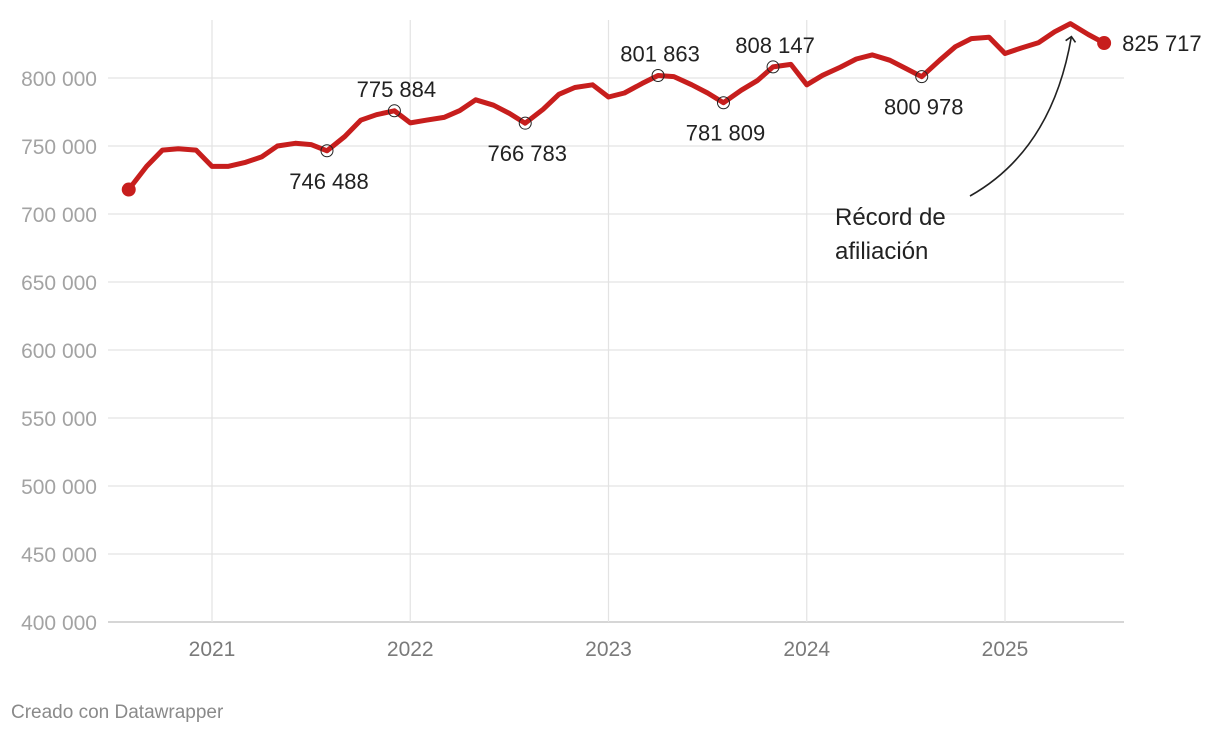 Image resolution: width=1220 pixels, height=738 pixels. What do you see at coordinates (59, 623) in the screenshot?
I see `y-tick-label: 400 000` at bounding box center [59, 623].